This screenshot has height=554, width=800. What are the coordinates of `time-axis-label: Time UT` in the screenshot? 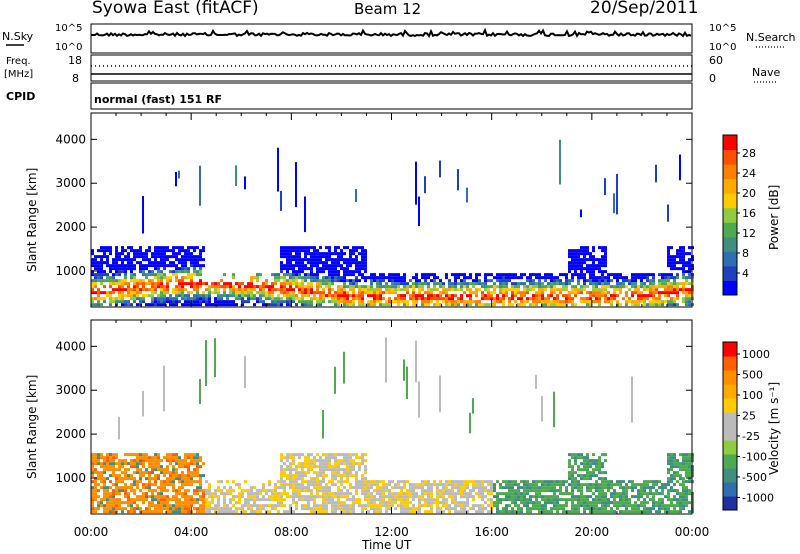 It's located at (386, 545).